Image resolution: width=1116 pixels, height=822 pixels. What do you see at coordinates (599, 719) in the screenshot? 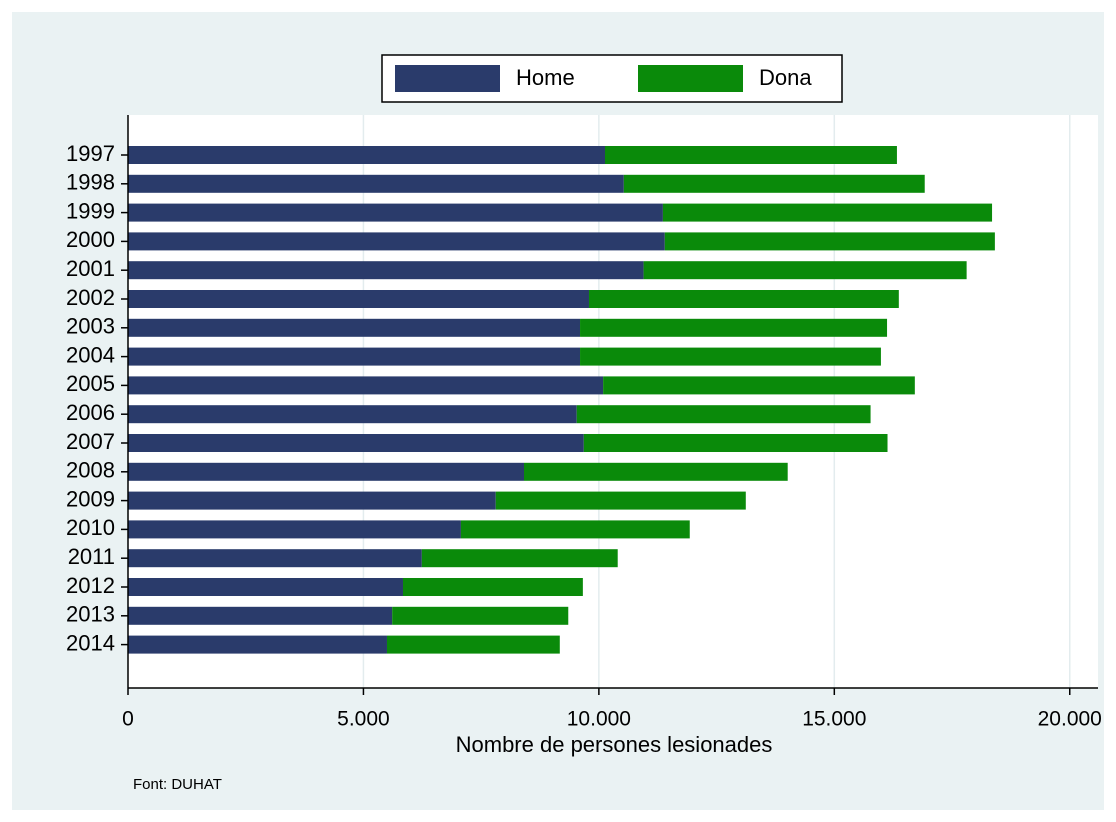
I see `x-tick-label: 10.000` at bounding box center [599, 719].